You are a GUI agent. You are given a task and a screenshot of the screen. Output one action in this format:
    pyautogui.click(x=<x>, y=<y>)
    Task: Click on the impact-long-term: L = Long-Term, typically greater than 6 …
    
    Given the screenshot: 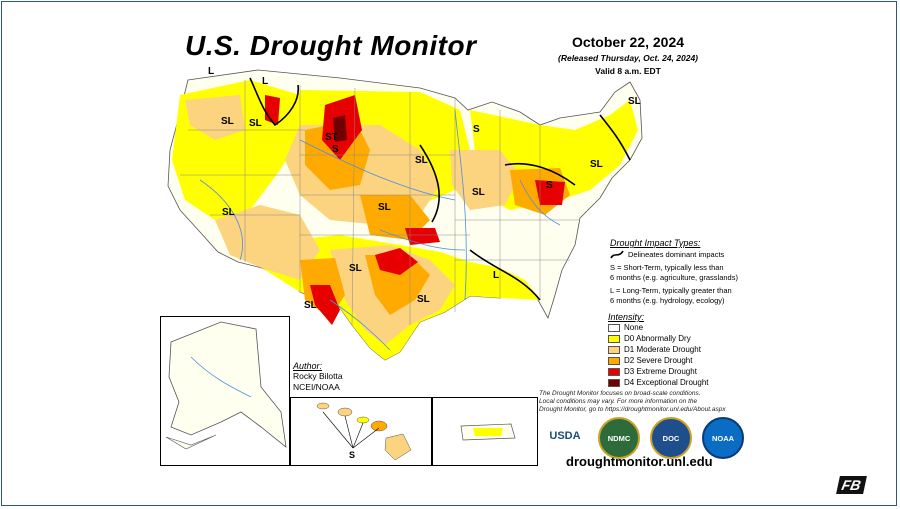 What is the action you would take?
    pyautogui.click(x=671, y=295)
    